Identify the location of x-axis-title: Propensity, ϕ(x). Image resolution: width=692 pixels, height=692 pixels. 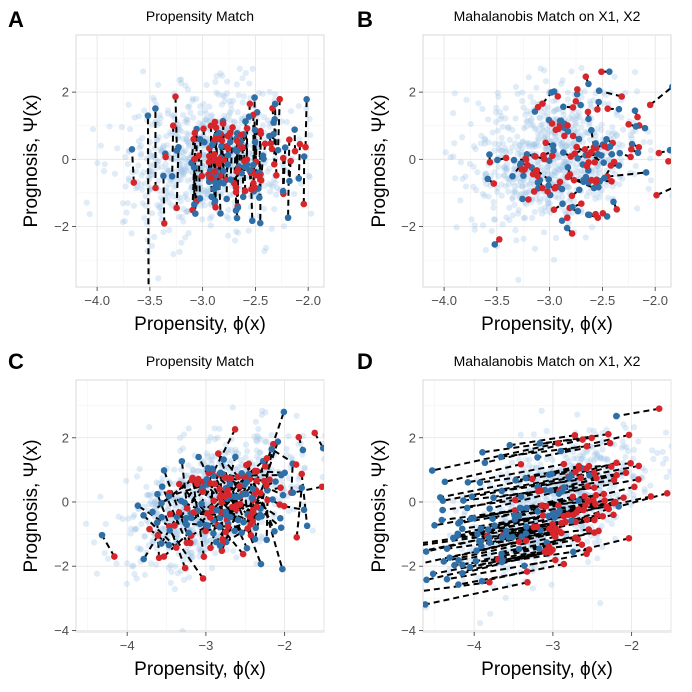
(200, 669).